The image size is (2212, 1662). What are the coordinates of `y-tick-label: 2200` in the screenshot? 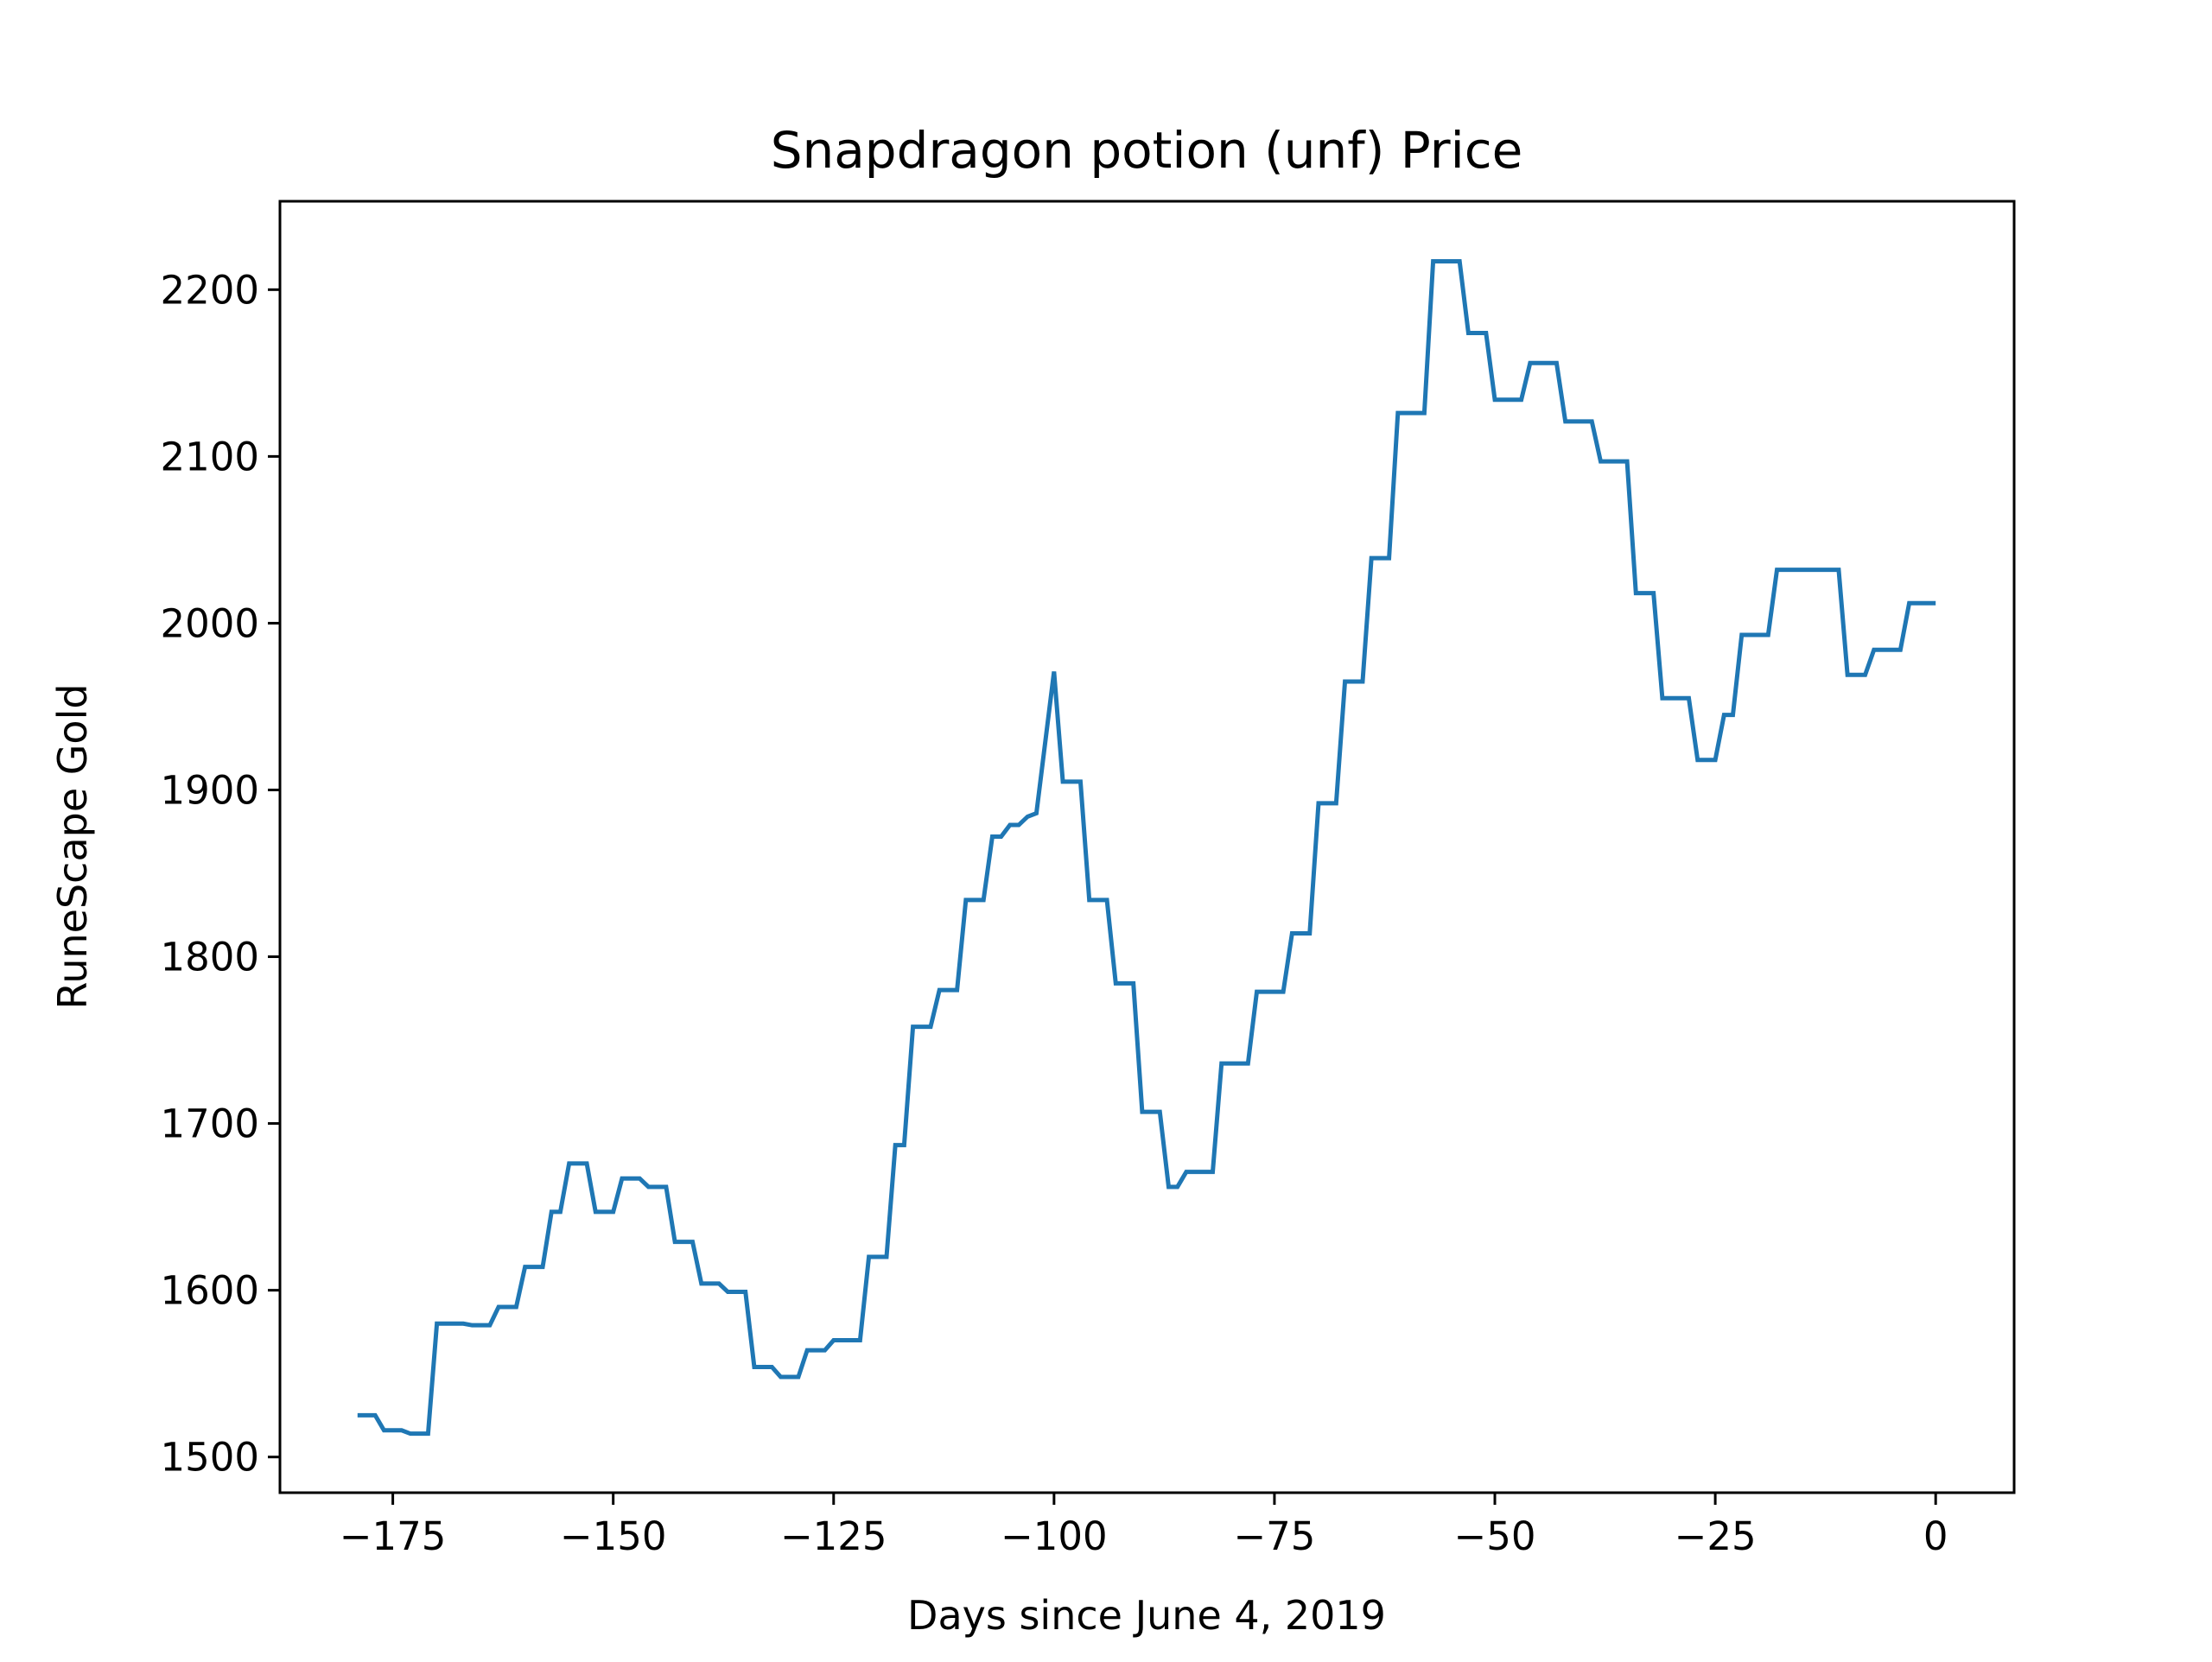 It's located at (209, 290).